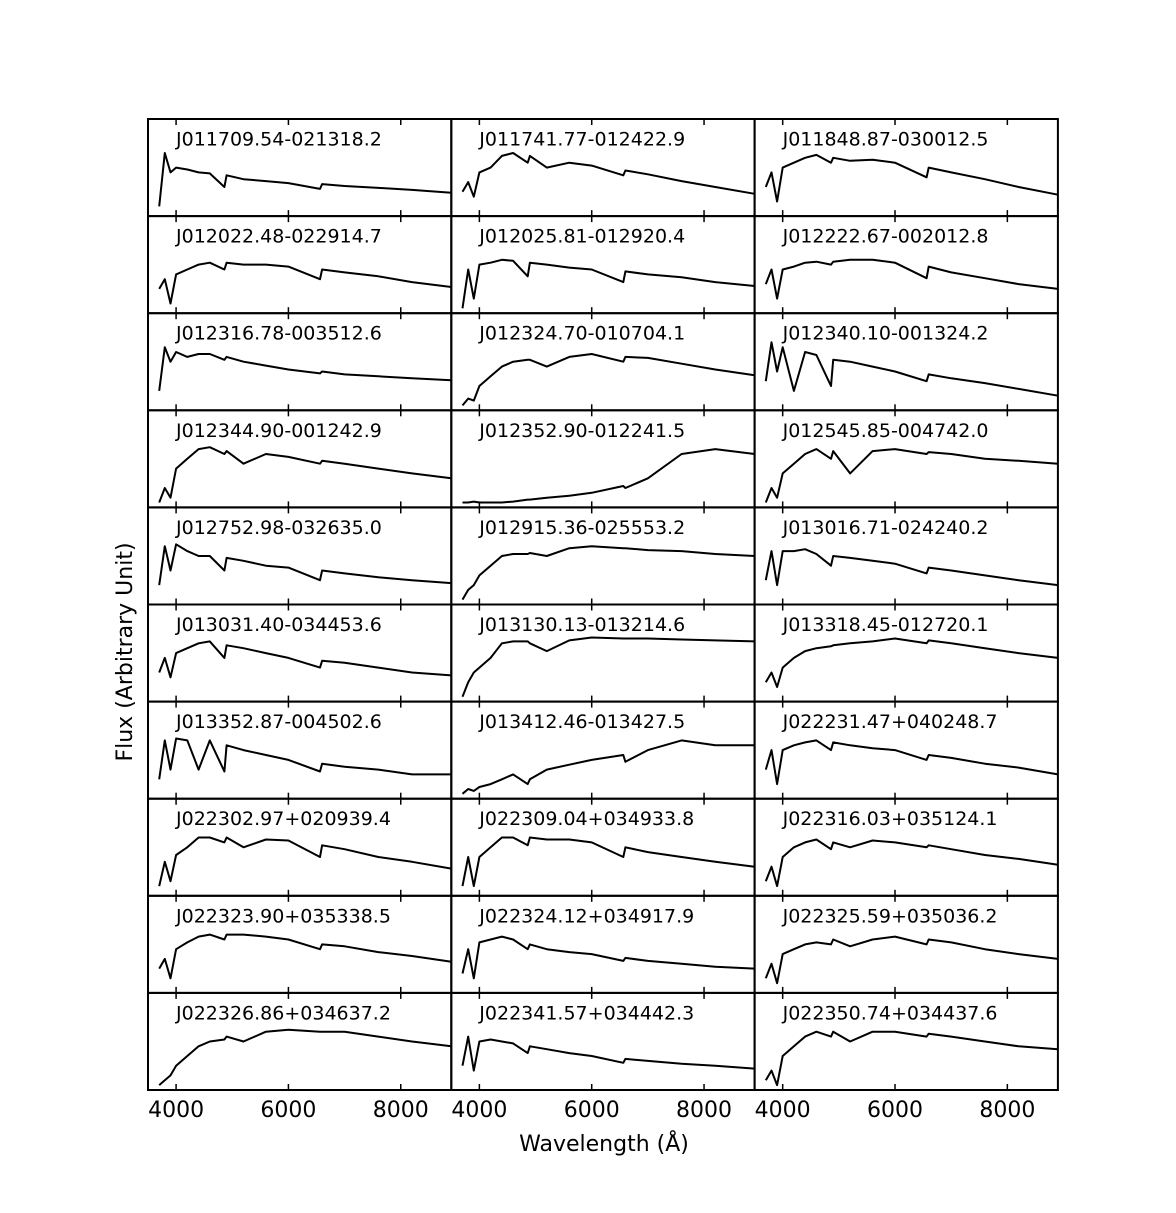  What do you see at coordinates (885, 528) in the screenshot?
I see `panel-title: J013016.71-024240.2` at bounding box center [885, 528].